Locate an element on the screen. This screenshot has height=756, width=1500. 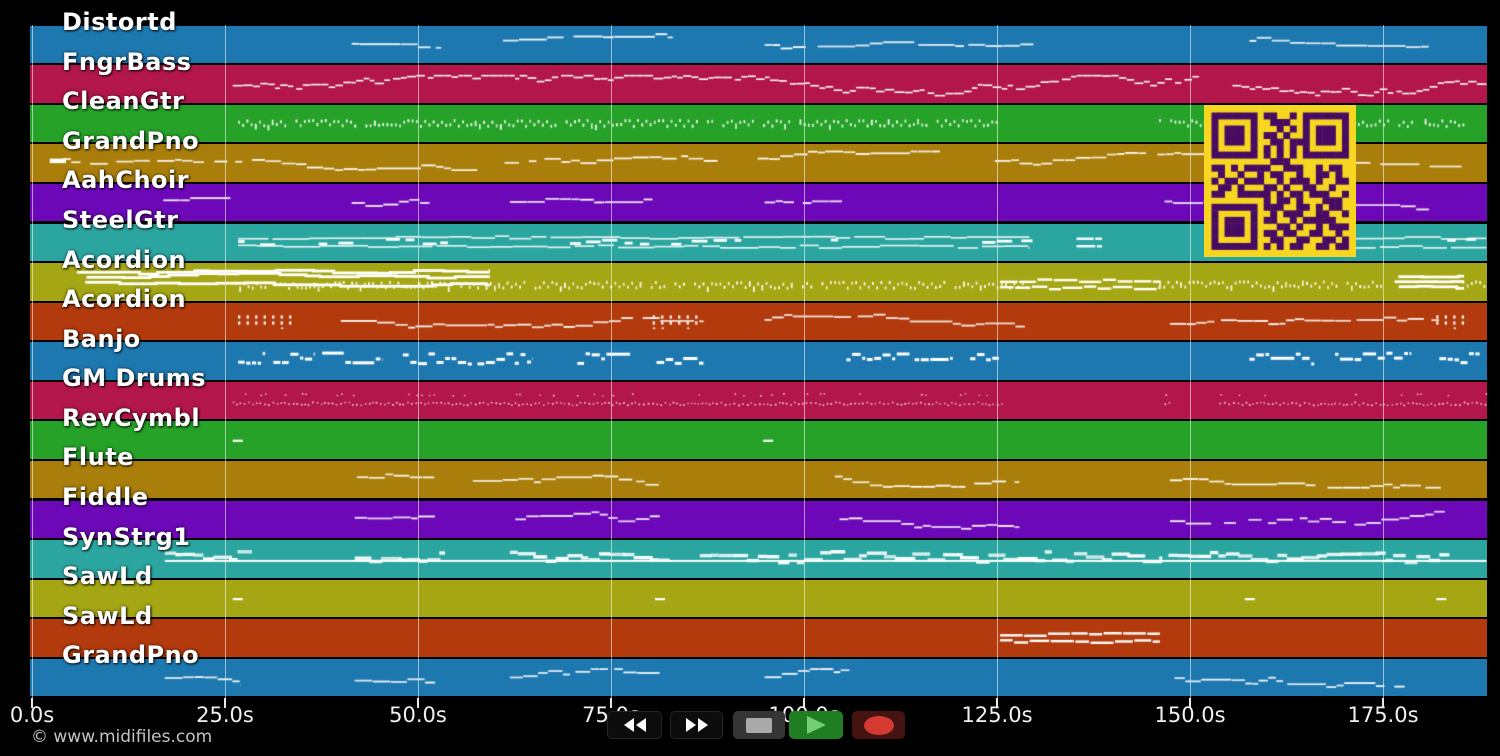
track-label: SynStrg1 is located at coordinates (126, 536).